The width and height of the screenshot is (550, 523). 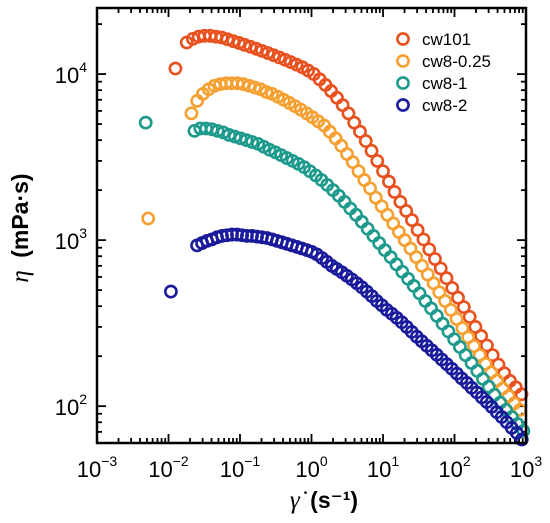 What do you see at coordinates (354, 500) in the screenshot?
I see `x-axis-close-paren: )` at bounding box center [354, 500].